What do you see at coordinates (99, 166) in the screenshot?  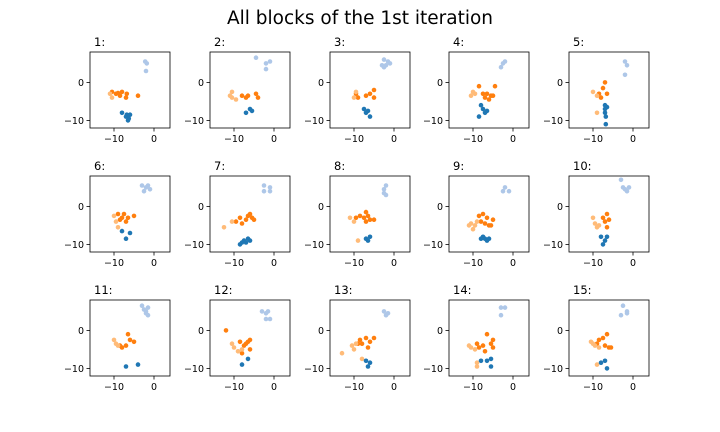 I see `subplot-title: 6:` at bounding box center [99, 166].